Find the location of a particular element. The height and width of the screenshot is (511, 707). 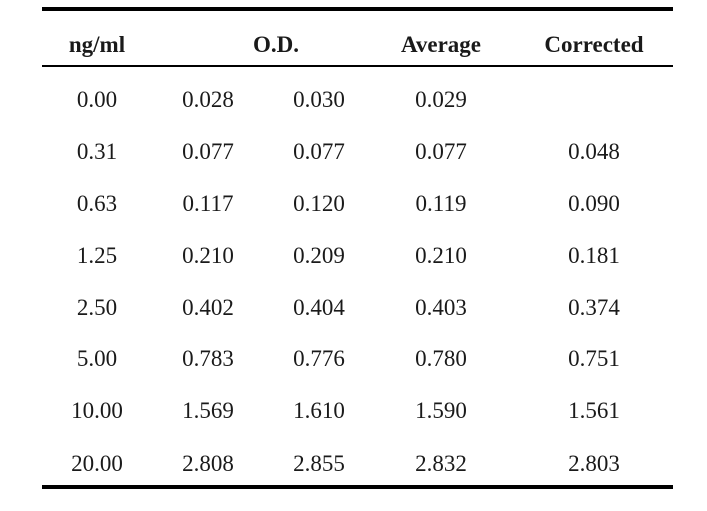

cell-od-2: 0.077 is located at coordinates (319, 151).